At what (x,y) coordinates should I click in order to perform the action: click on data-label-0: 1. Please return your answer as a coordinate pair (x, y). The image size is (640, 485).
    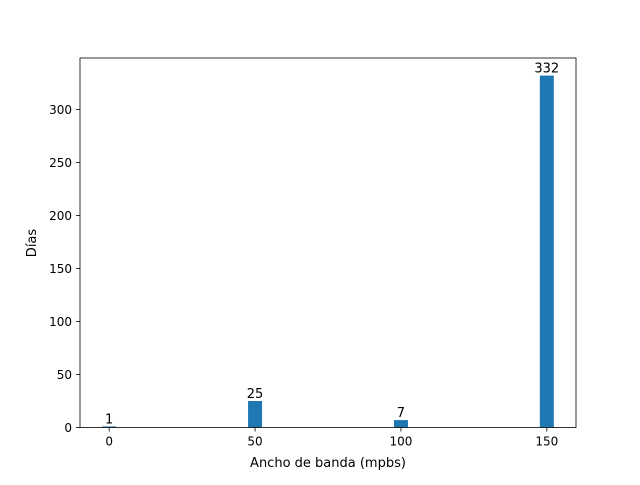
    Looking at the image, I should click on (109, 419).